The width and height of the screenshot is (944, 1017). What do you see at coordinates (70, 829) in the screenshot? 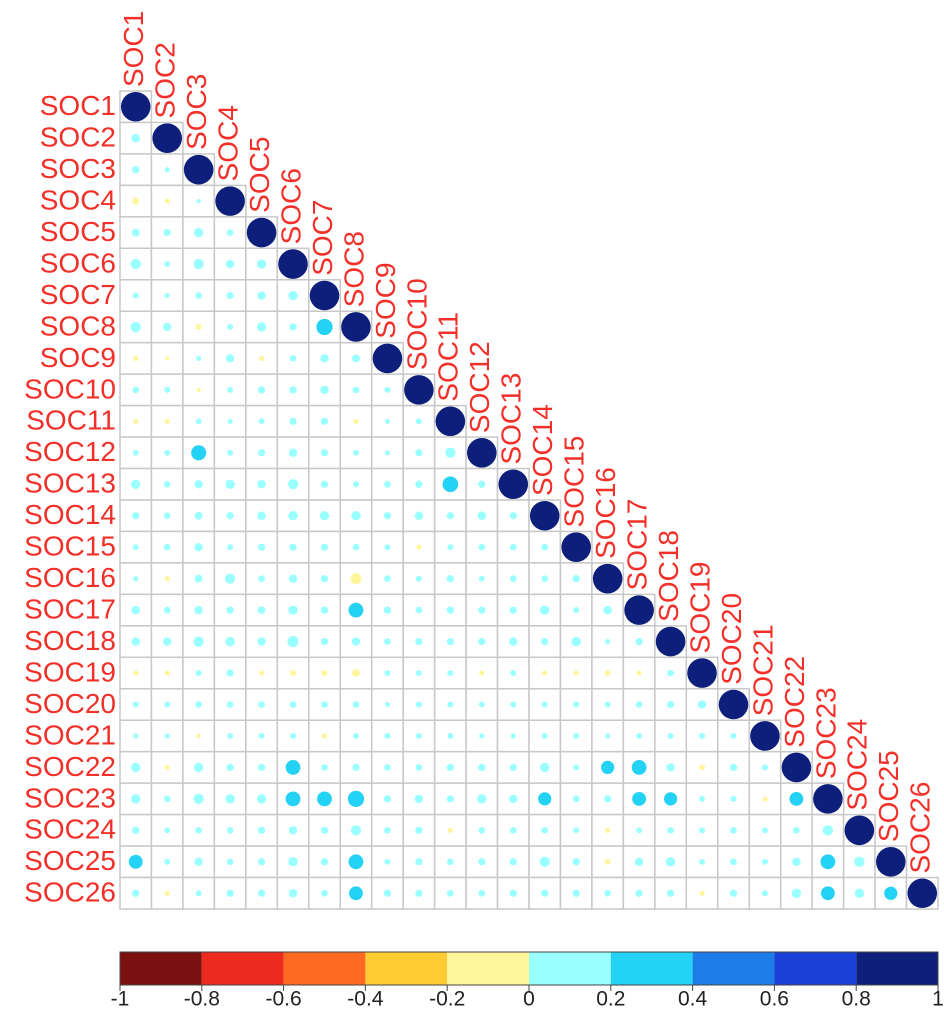
I see `row-label: SOC24` at bounding box center [70, 829].